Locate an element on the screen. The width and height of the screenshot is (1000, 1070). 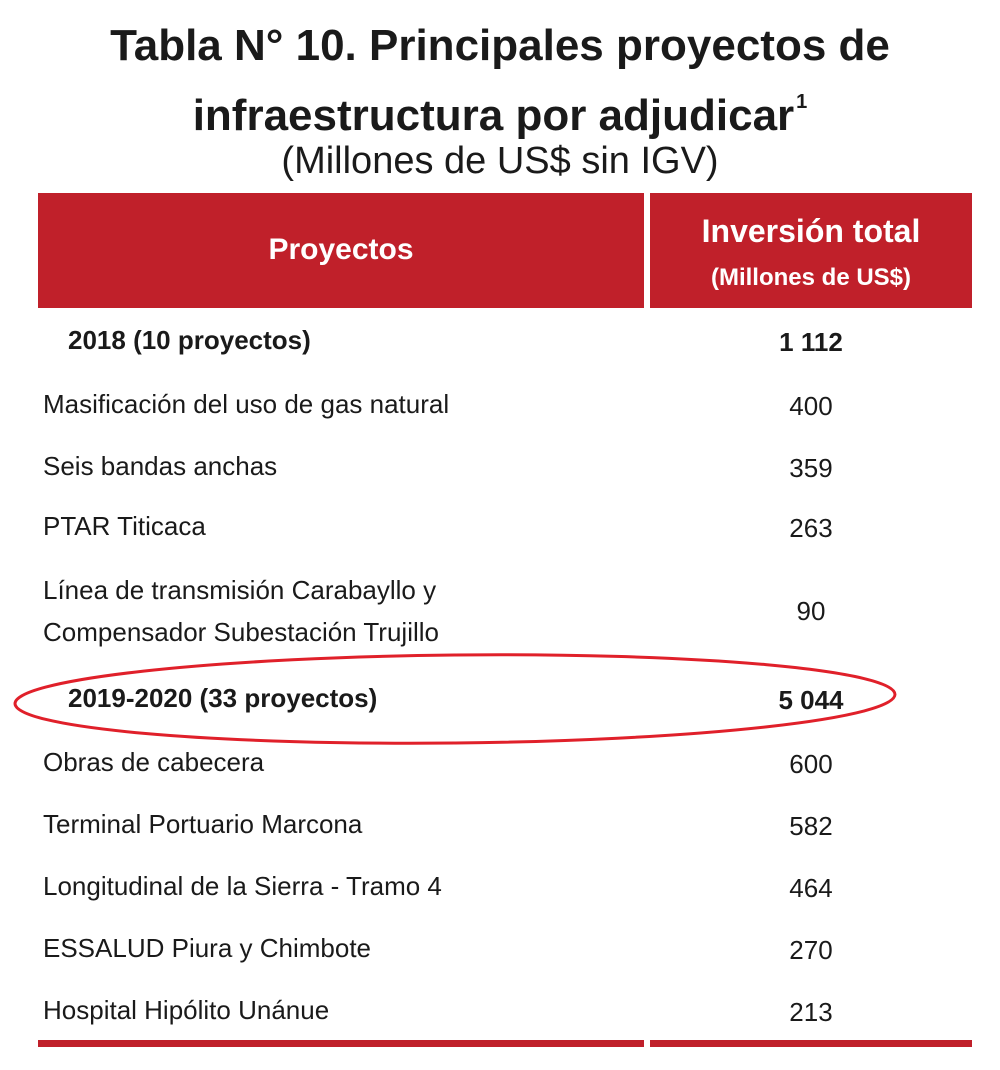
table-row: PTAR Titicaca 263 is located at coordinates (505, 526).